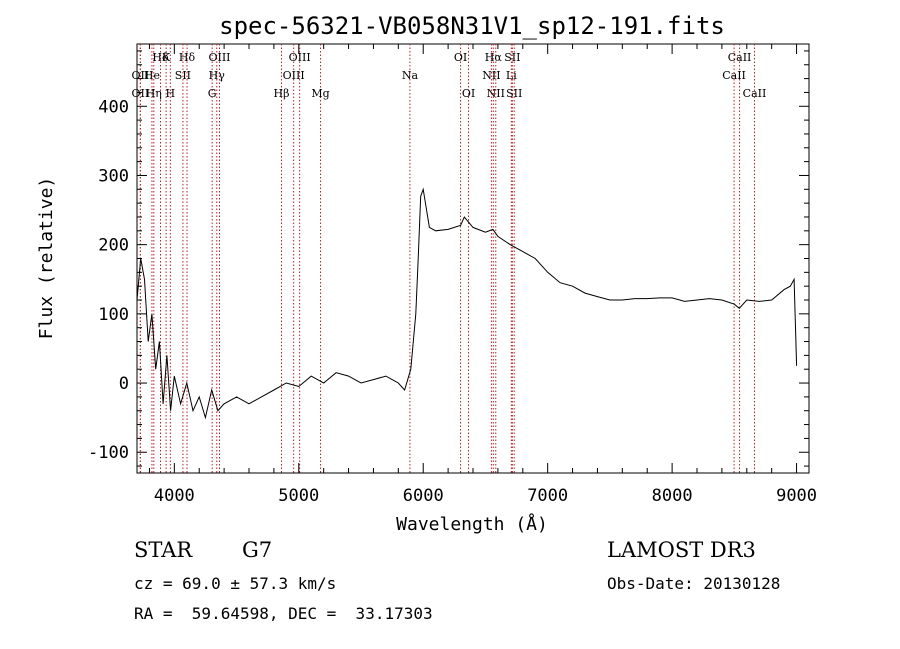  Describe the element at coordinates (171, 93) in the screenshot. I see `spectral-line-label: H` at that location.